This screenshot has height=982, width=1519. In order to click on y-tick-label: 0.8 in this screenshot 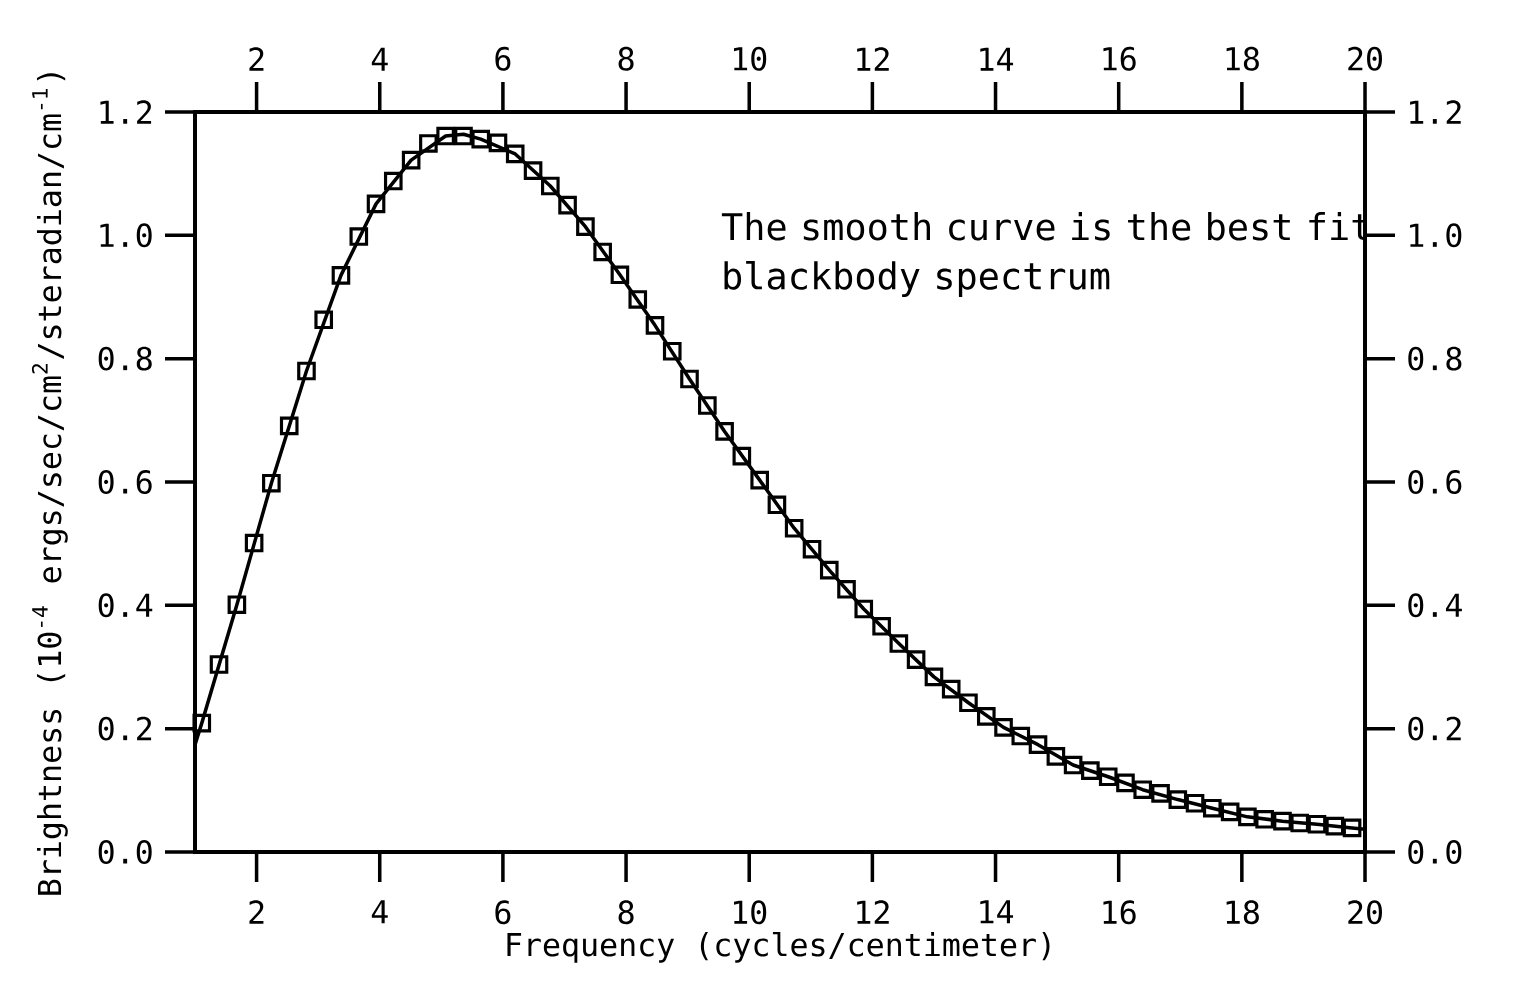, I will do `click(125, 358)`.